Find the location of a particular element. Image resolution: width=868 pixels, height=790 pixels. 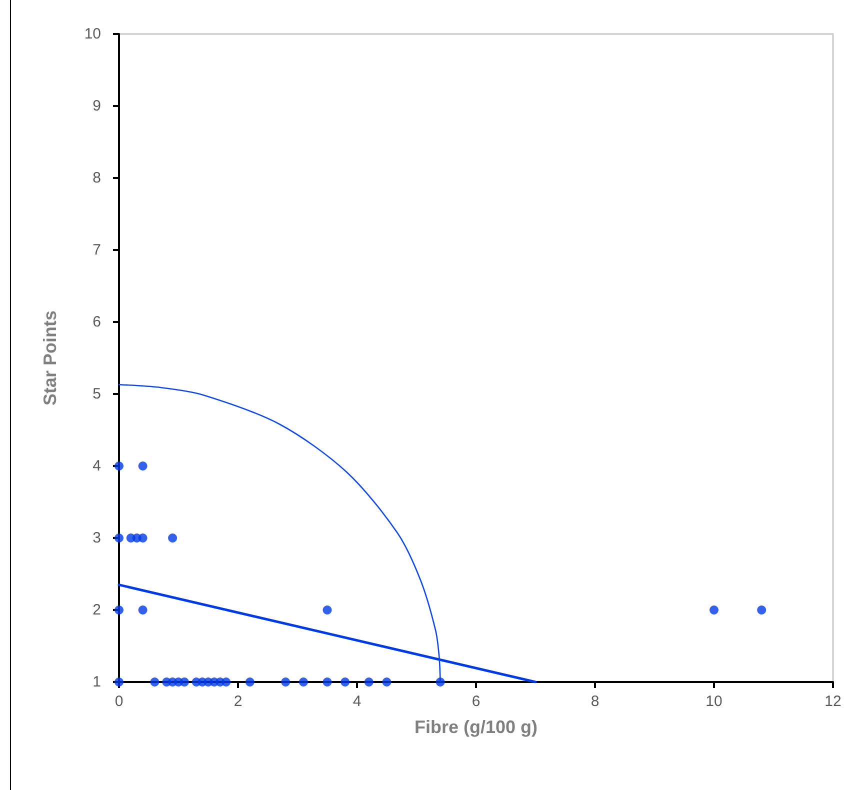

x-tick-label: 10 is located at coordinates (714, 701).